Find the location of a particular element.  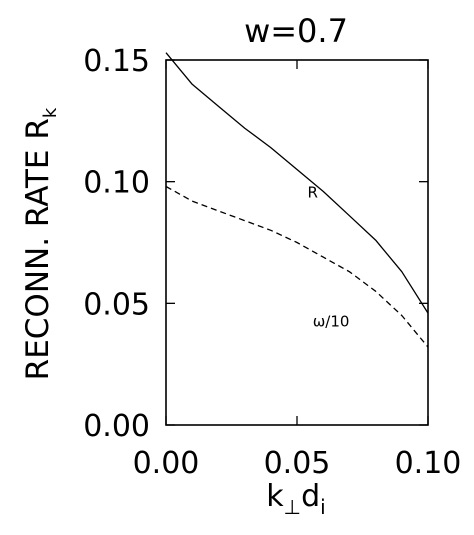

series-annotations: Rω/10 is located at coordinates (328, 256).